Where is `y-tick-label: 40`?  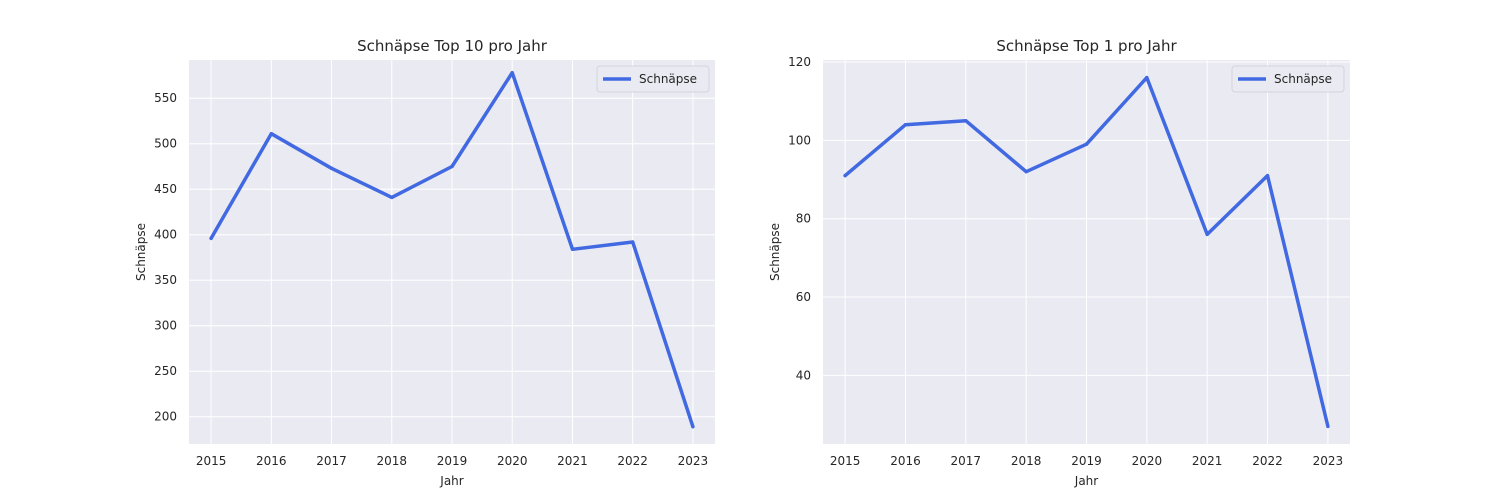
y-tick-label: 40 is located at coordinates (803, 375).